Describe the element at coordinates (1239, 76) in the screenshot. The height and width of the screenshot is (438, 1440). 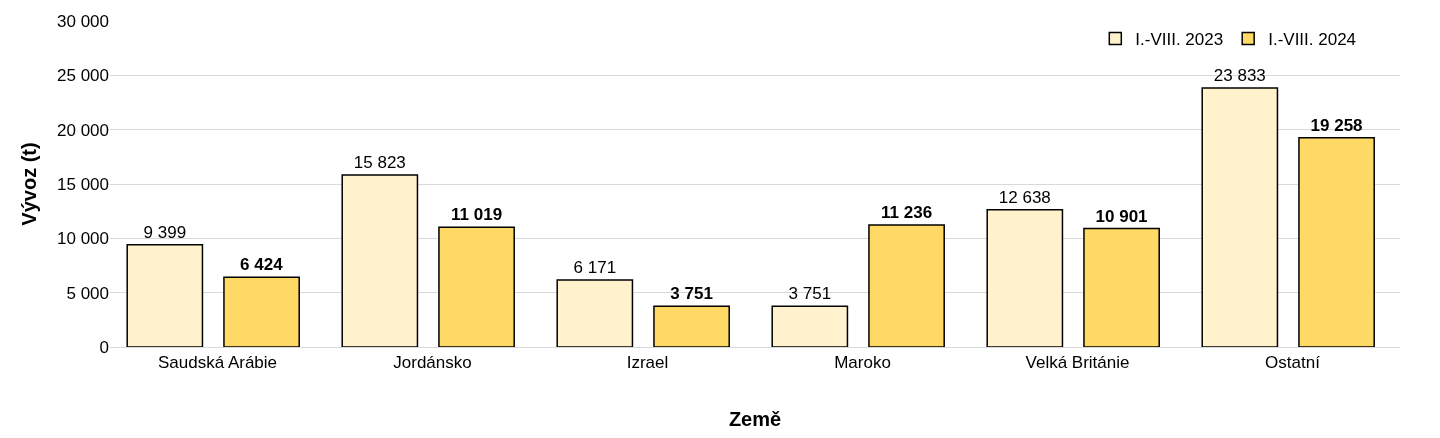
I see `data-label: 23 833` at that location.